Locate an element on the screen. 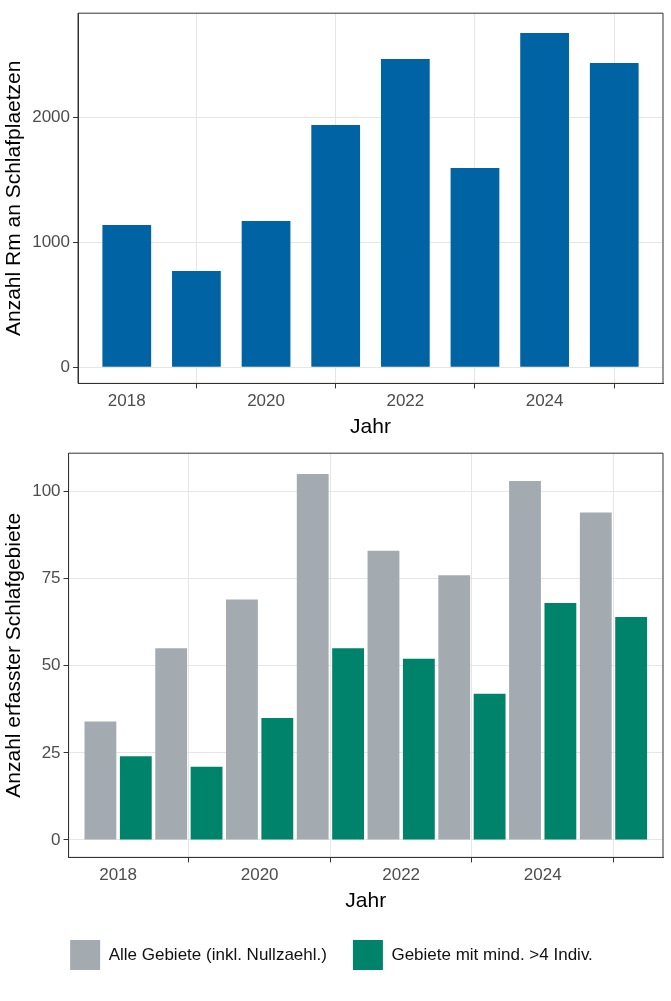 The image size is (671, 1001). legend-label: Gebiete mit mind. >4 Indiv. is located at coordinates (492, 954).